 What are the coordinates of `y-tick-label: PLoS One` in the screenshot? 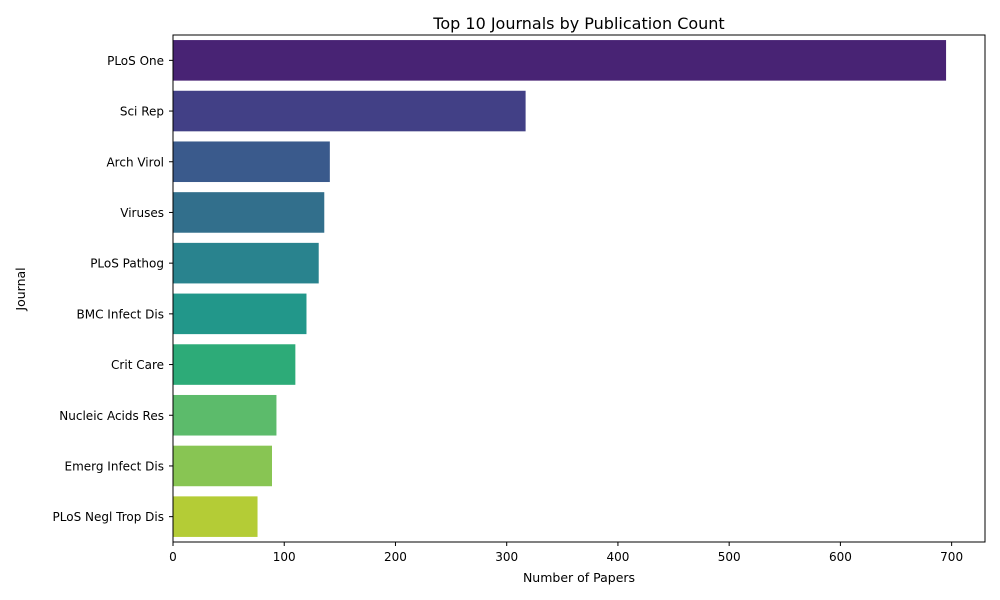 It's located at (135, 61).